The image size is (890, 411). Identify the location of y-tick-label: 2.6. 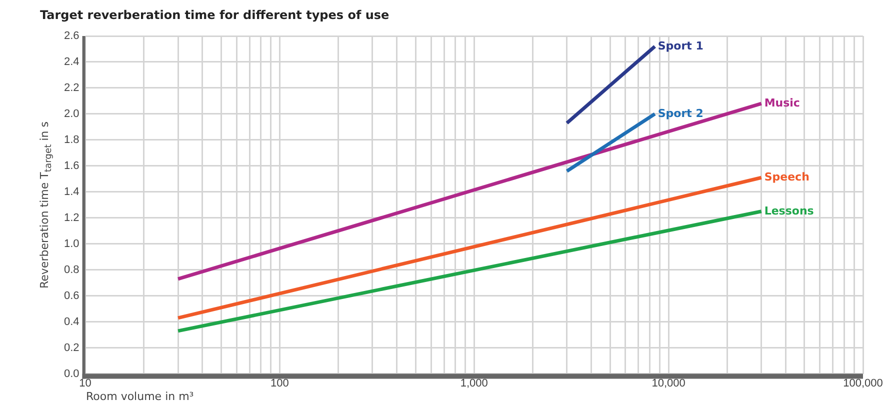
(72, 36).